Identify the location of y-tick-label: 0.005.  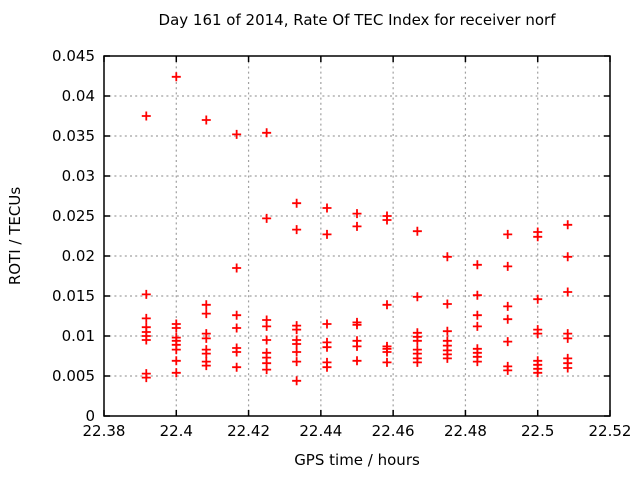
(73, 376).